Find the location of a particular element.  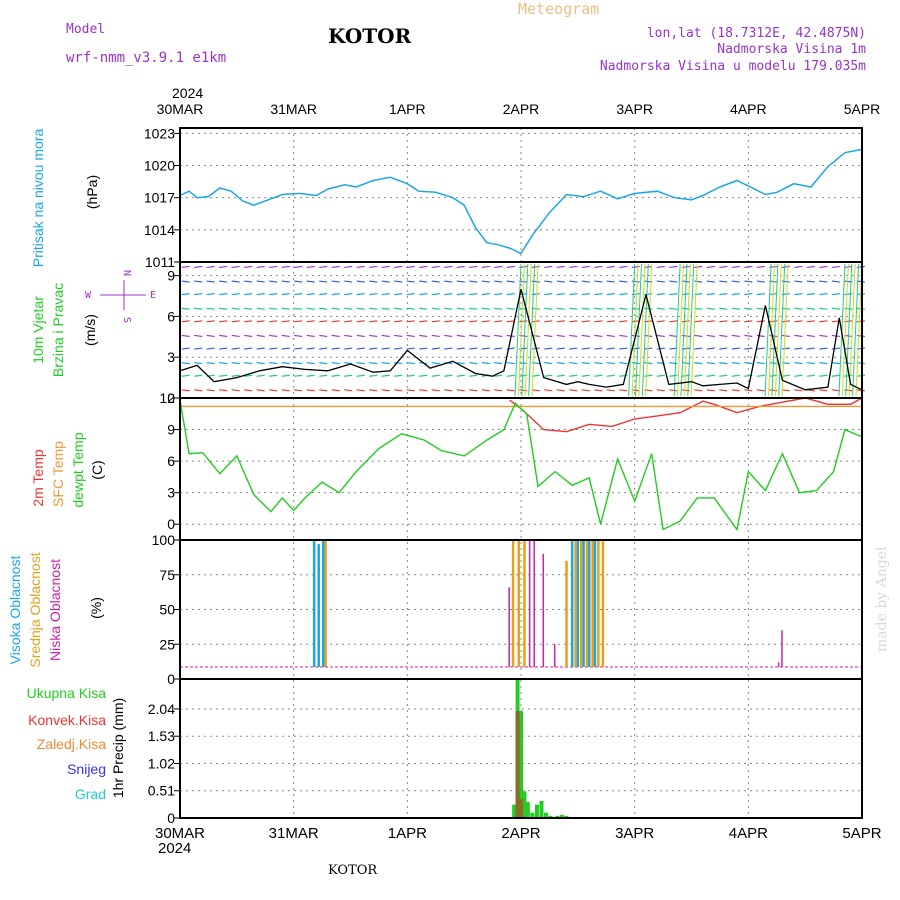

wind-tick-3: 0 is located at coordinates (171, 398).